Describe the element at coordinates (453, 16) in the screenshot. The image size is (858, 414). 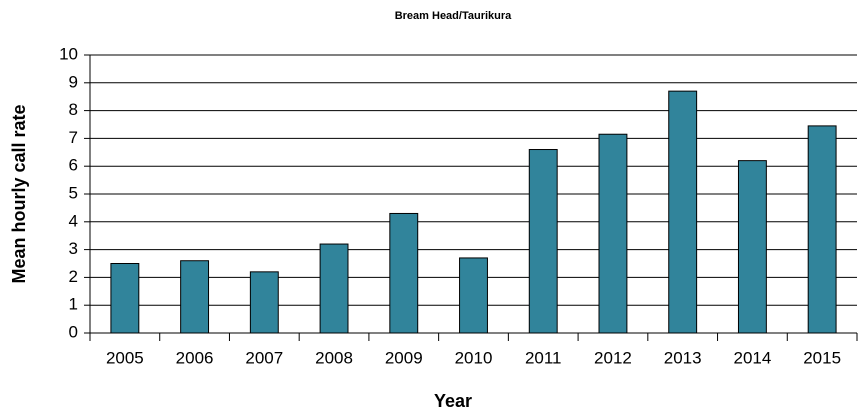
I see `chart-title: Bream Head/Taurikura` at that location.